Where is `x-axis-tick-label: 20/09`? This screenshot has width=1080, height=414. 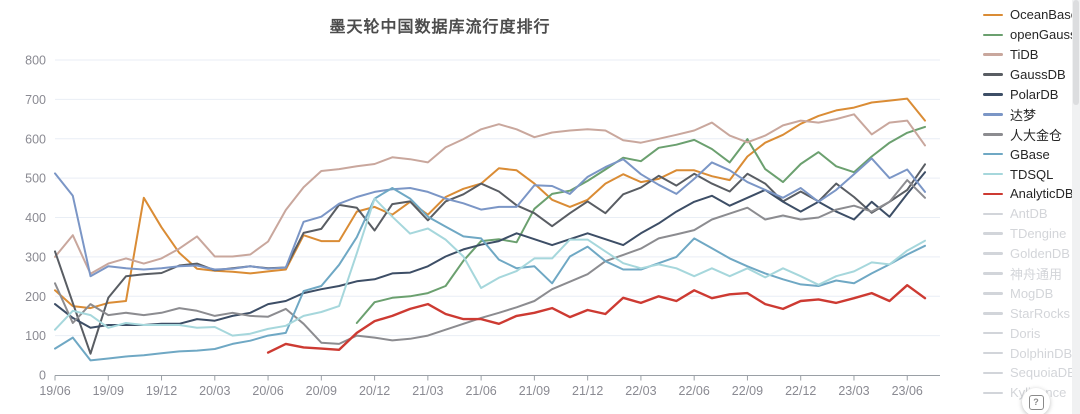
x-axis-tick-label: 20/09 is located at coordinates (321, 391).